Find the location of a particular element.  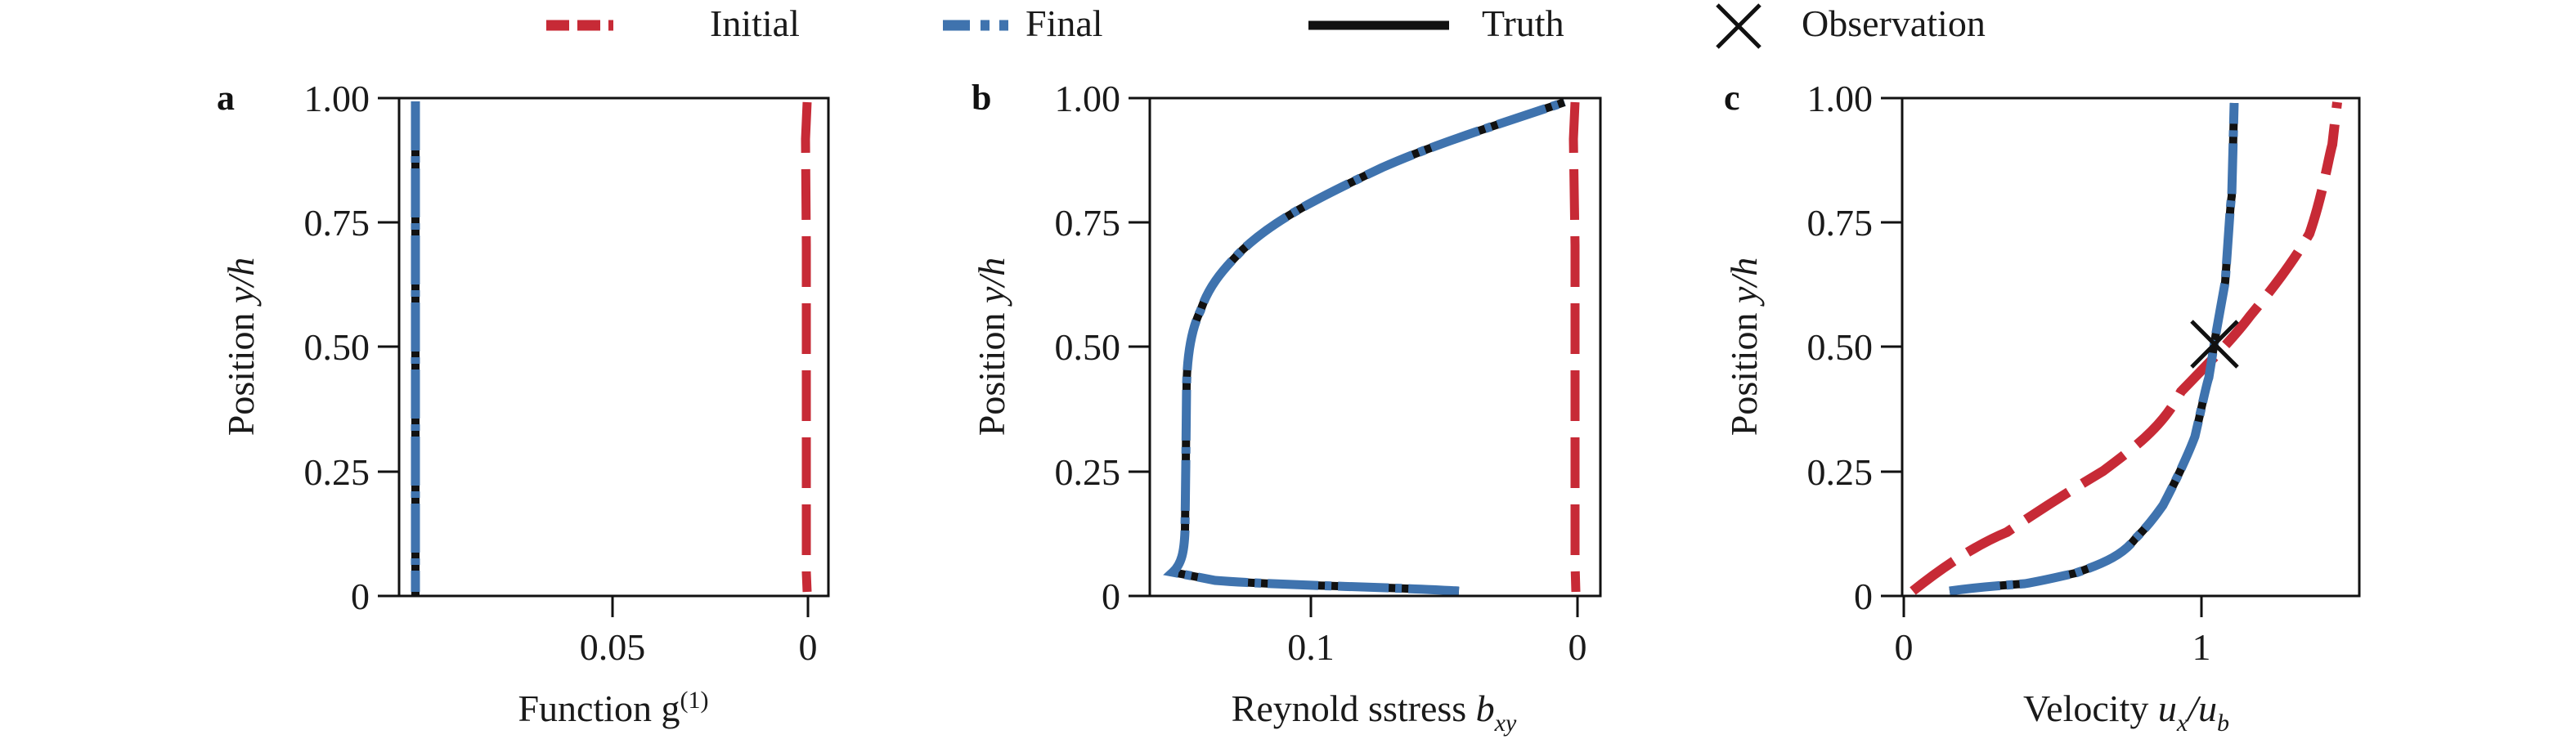

x-axis-a is located at coordinates (711, 606).